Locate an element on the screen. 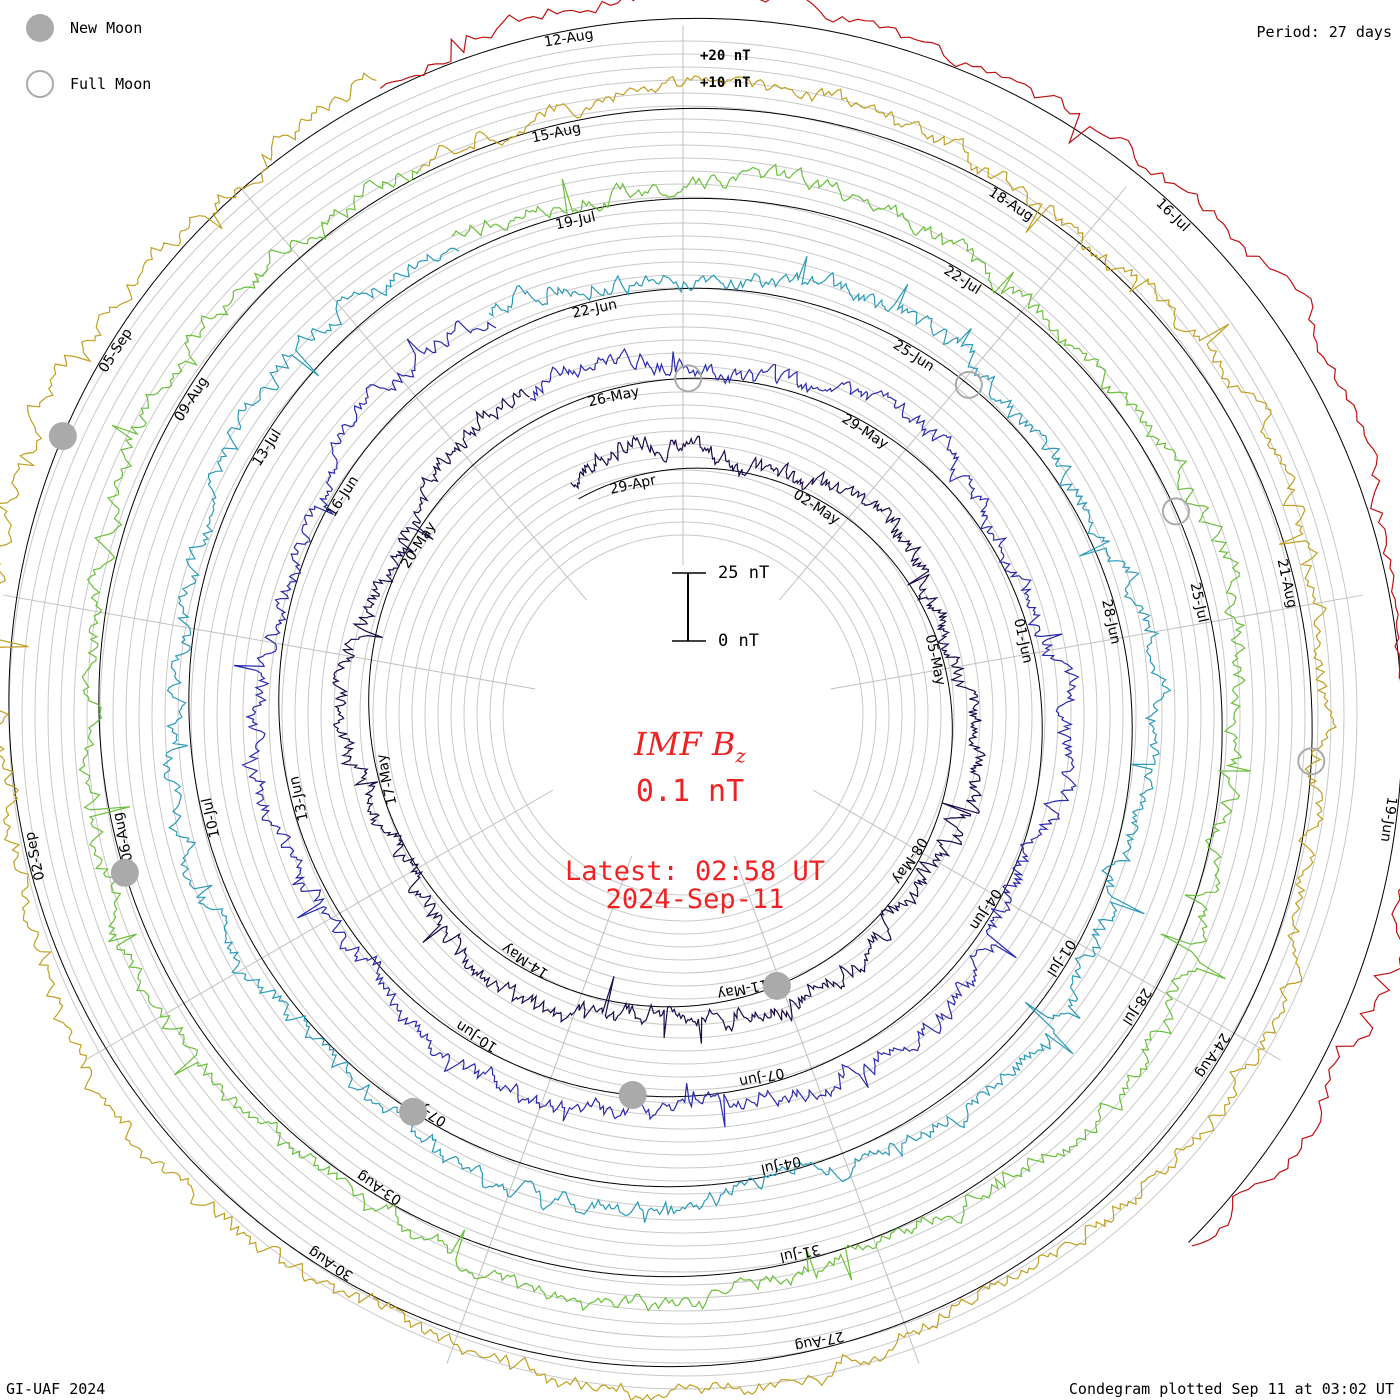  date-label: 06-Aug is located at coordinates (123, 837).